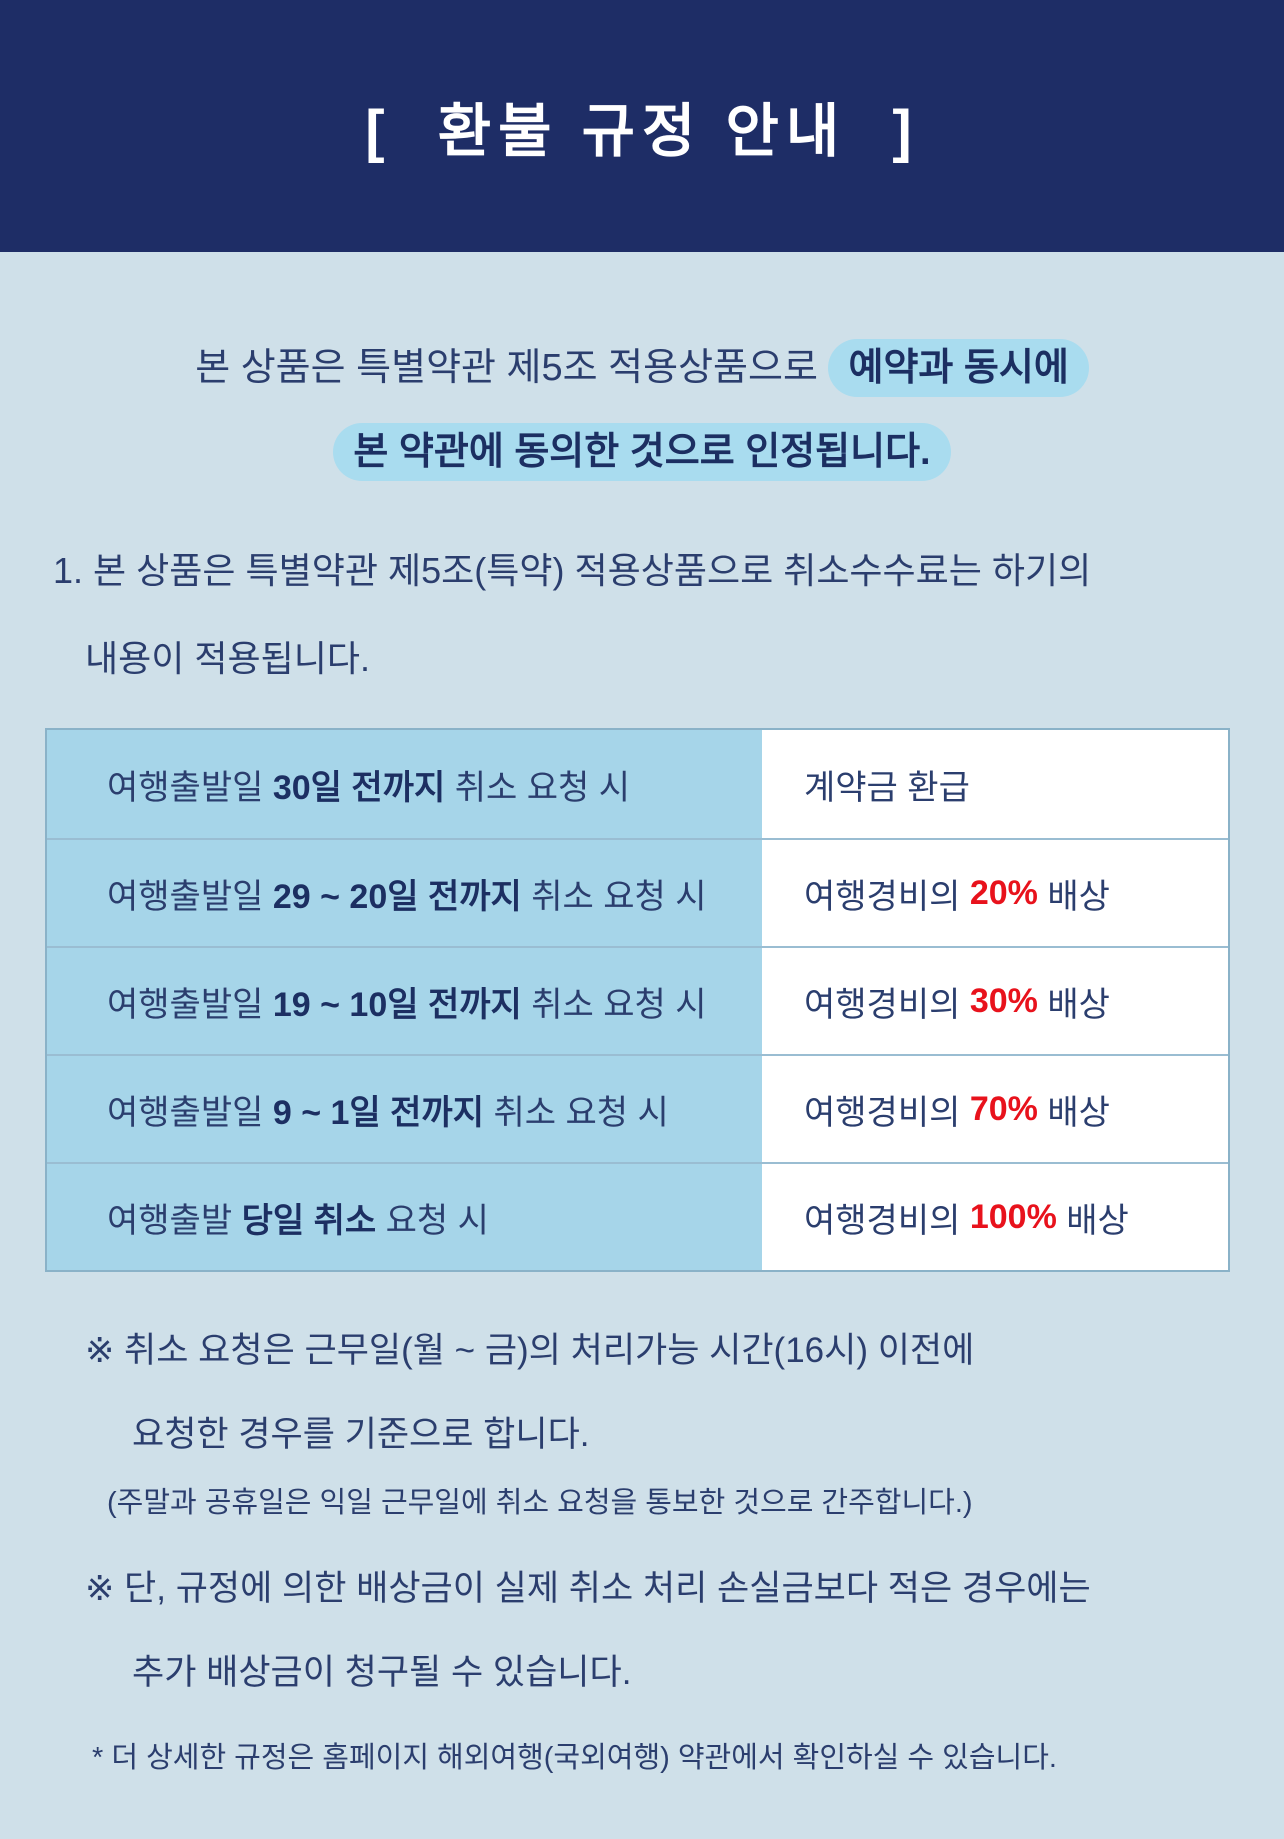  I want to click on cancel-period-cell: 여행출발 당일 취소 요청 시, so click(404, 1217).